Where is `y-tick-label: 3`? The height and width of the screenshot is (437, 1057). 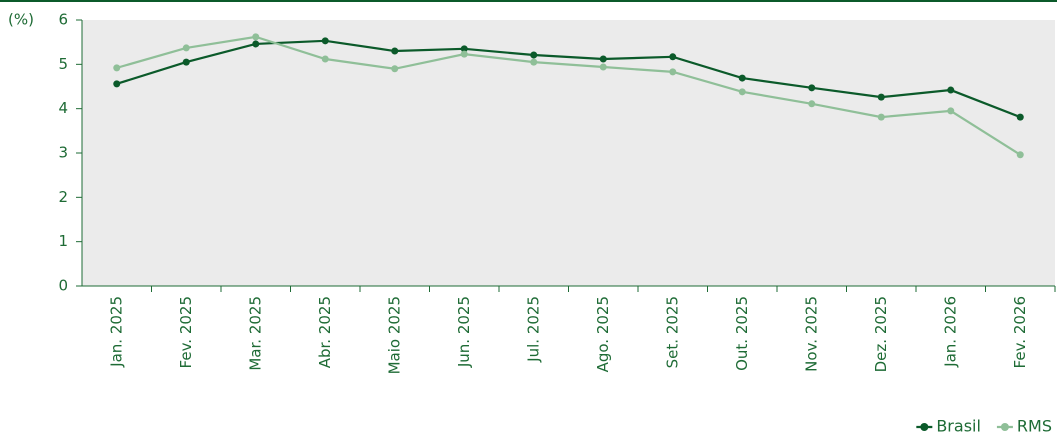
y-tick-label: 3 is located at coordinates (63, 153).